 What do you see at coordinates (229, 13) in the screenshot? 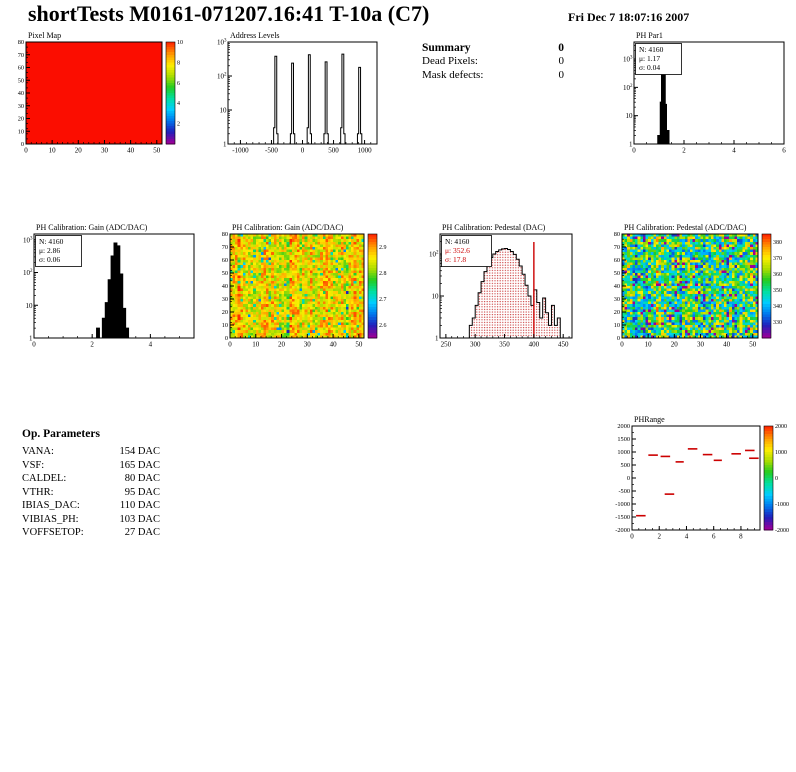
I see `page-title: shortTests M0161-071207.16:41 T-10a (C7)` at bounding box center [229, 13].